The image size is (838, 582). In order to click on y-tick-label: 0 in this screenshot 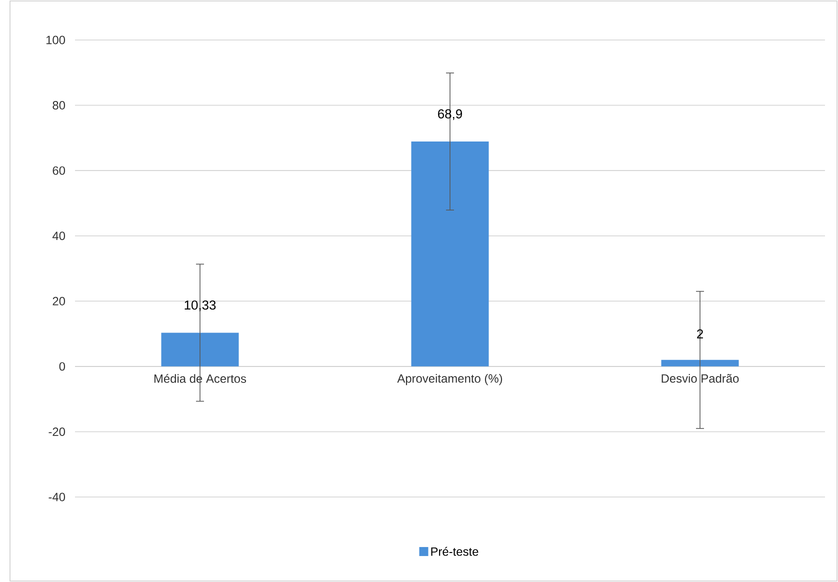, I will do `click(62, 366)`.